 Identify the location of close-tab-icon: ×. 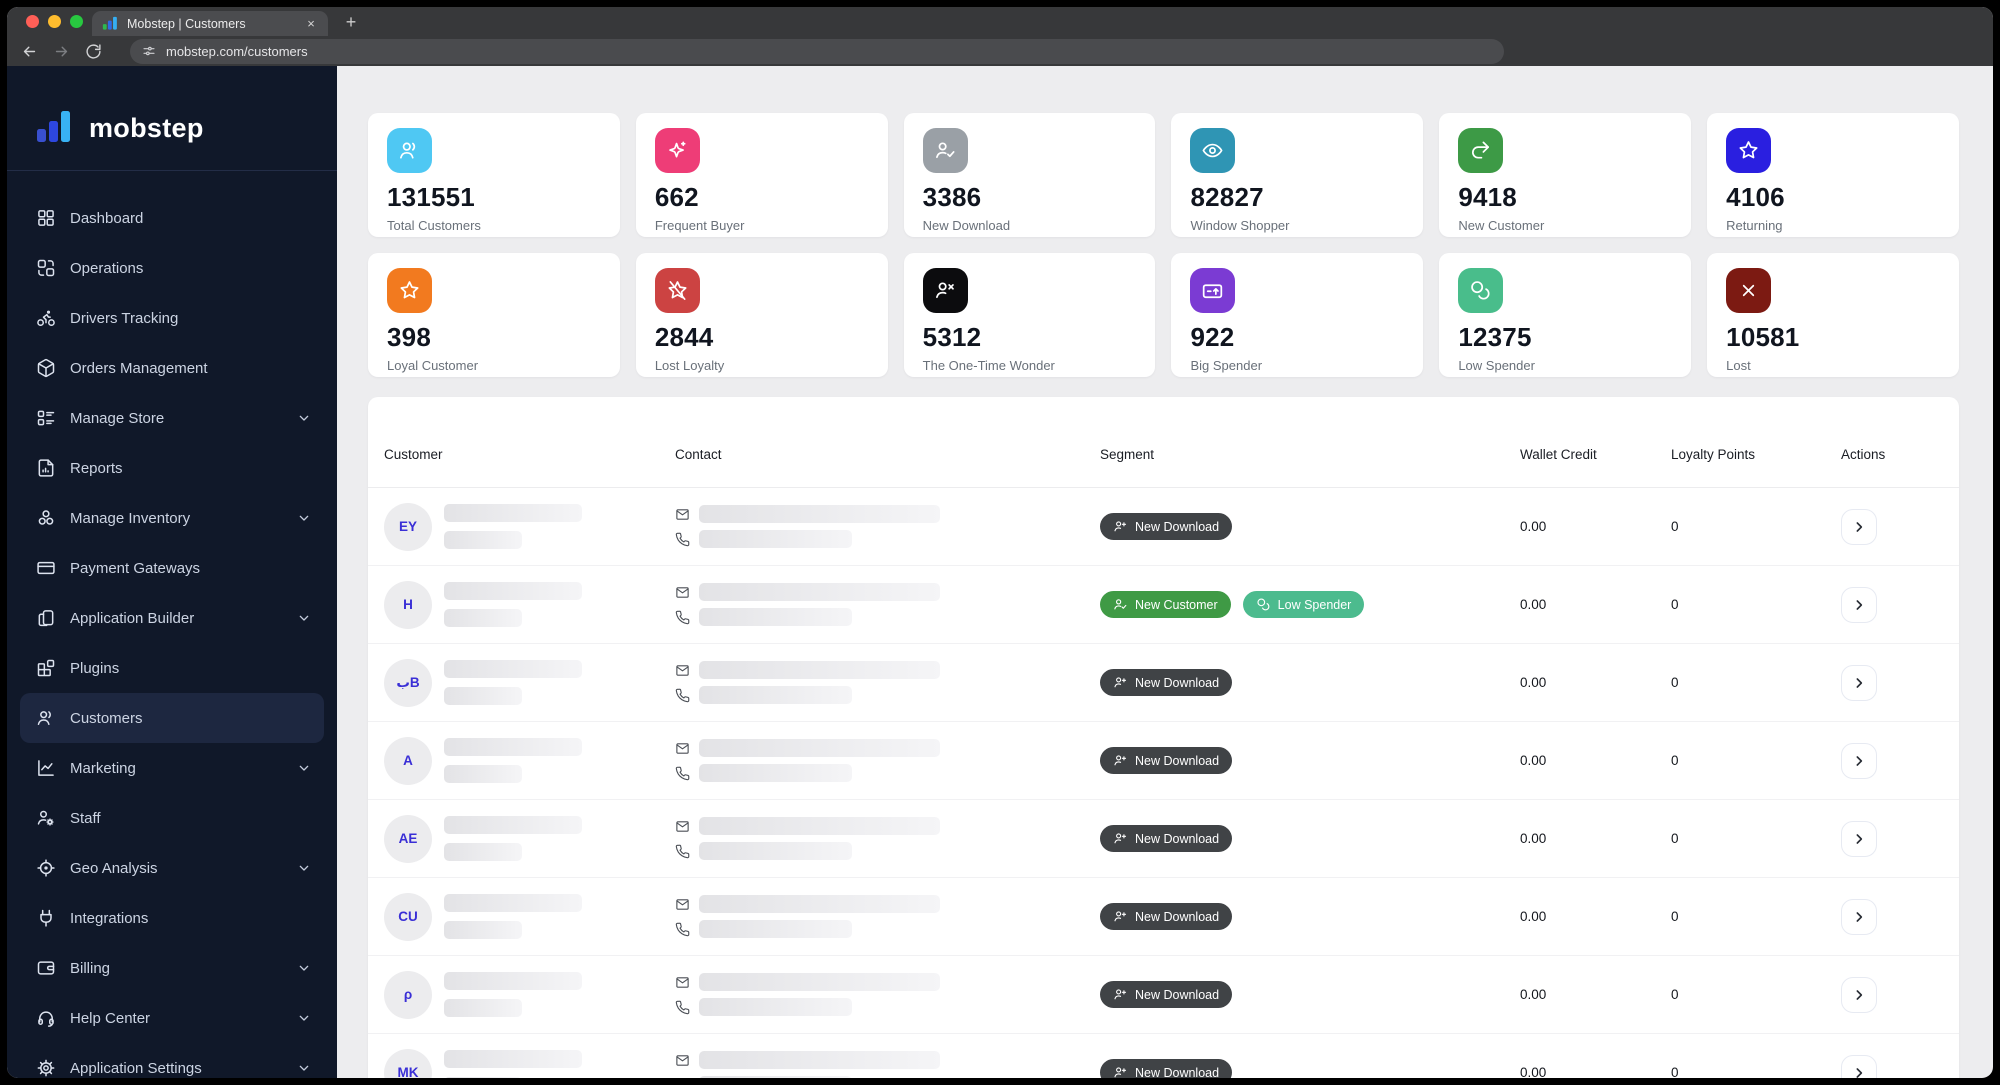
(311, 23).